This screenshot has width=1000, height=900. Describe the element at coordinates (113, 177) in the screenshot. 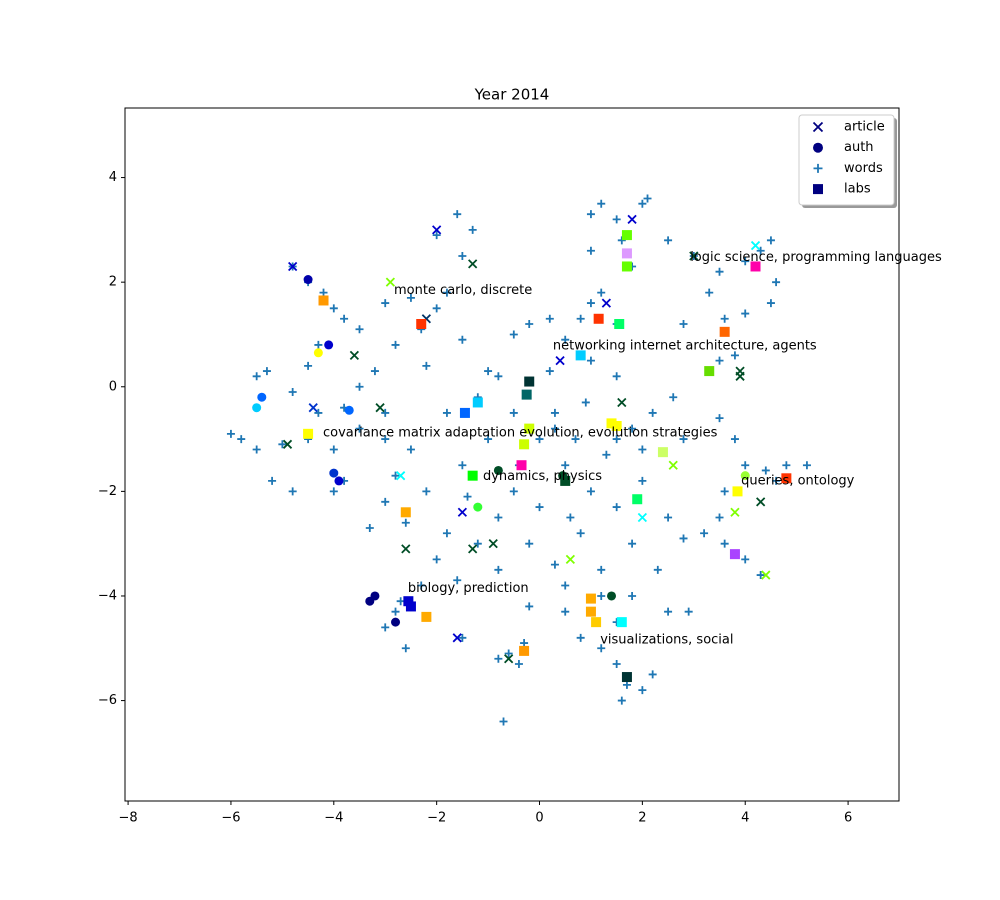

I see `y-tick-label: 4` at that location.